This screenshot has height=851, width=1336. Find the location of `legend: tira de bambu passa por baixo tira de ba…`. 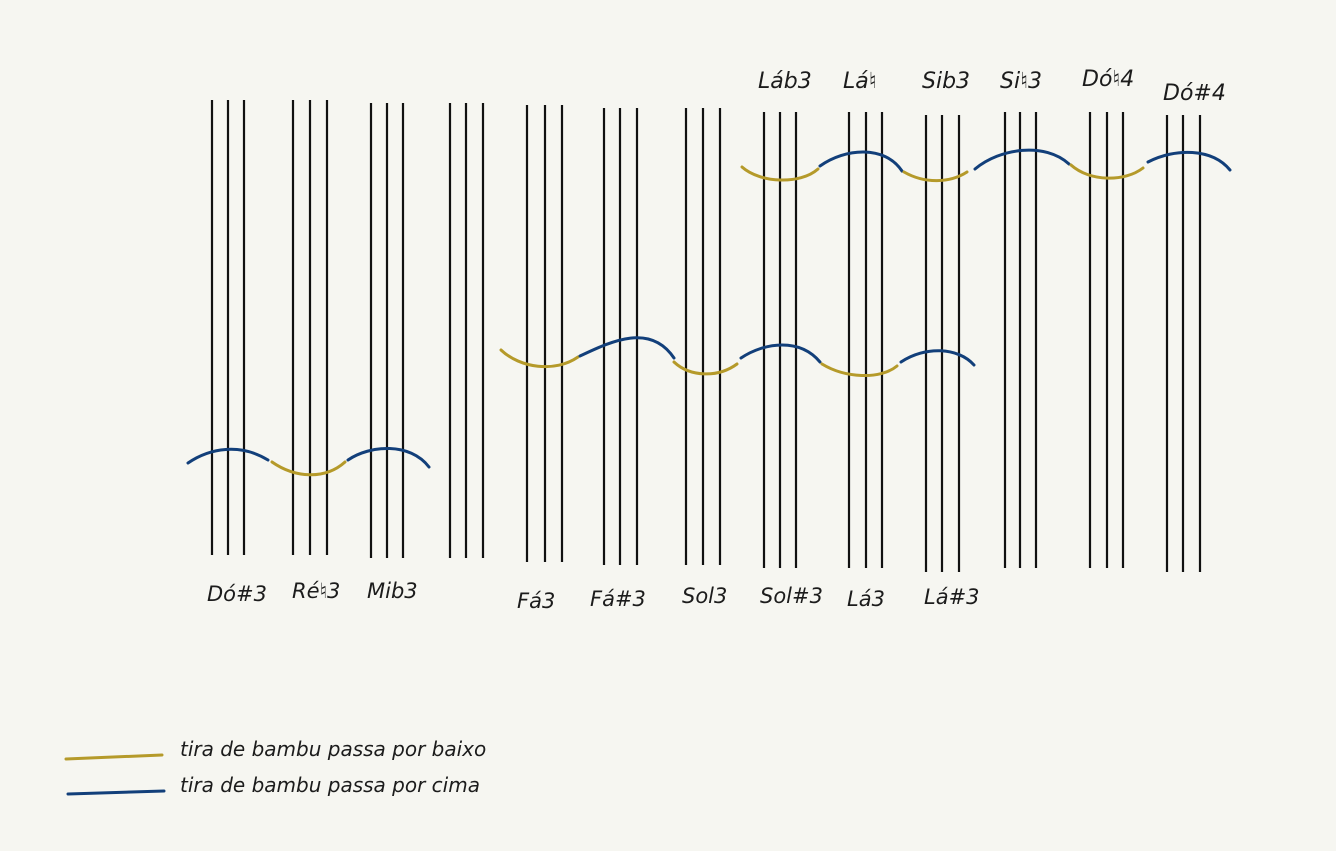

legend: tira de bambu passa por baixo tira de ba… is located at coordinates (275, 767).